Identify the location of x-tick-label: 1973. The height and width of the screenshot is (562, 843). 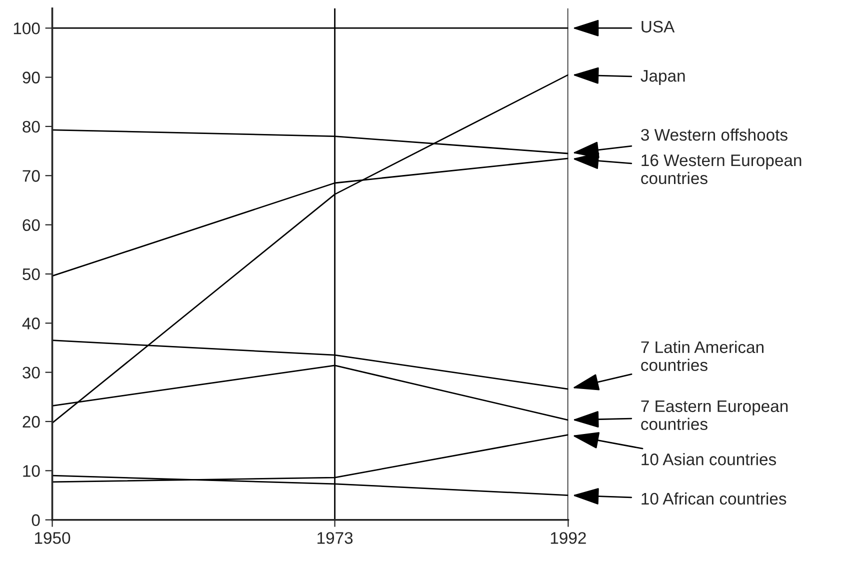
(335, 538).